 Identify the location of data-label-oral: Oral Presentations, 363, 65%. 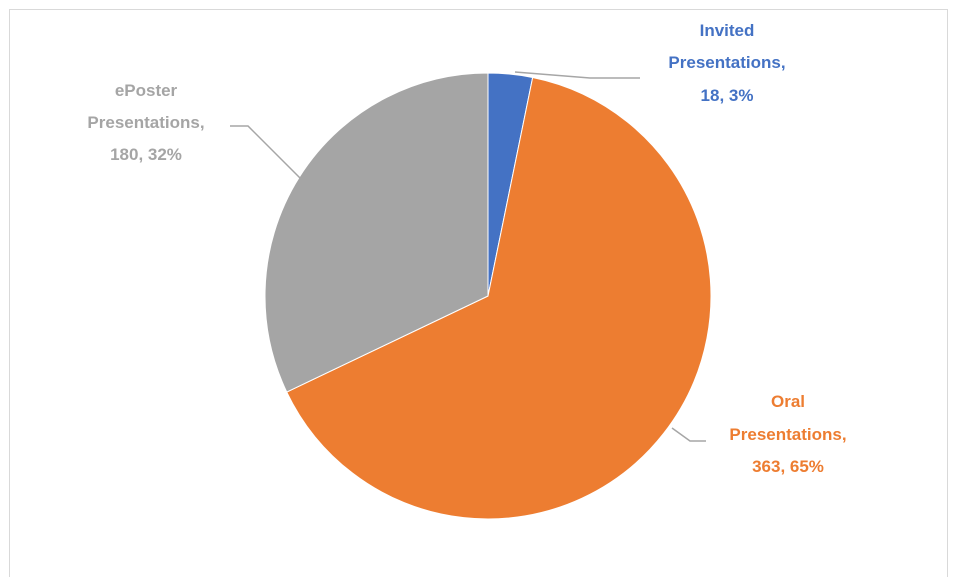
(787, 434).